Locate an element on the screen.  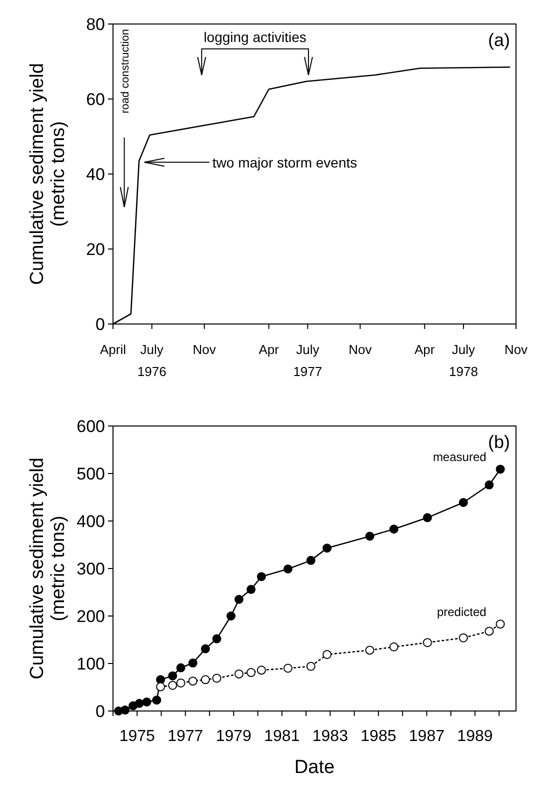
x-tick-label: 1981 is located at coordinates (282, 736).